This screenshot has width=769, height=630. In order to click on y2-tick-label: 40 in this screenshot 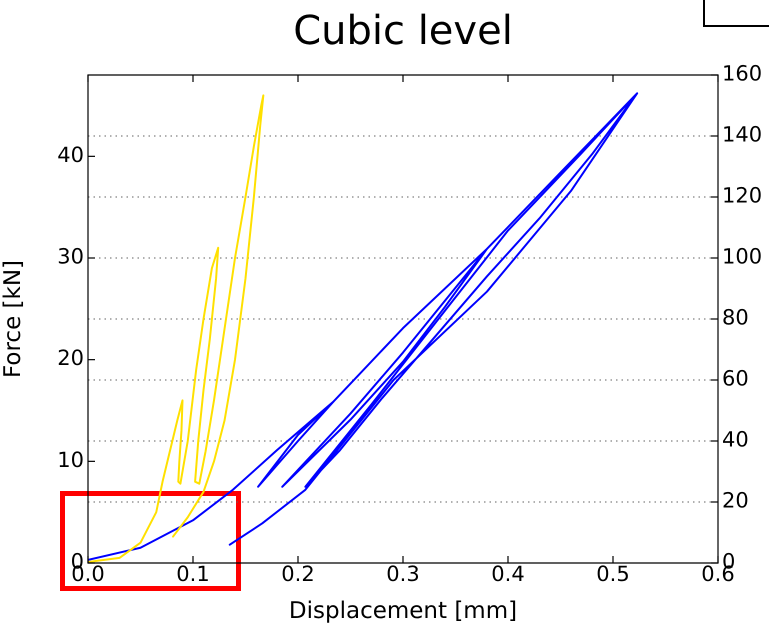, I will do `click(735, 439)`.